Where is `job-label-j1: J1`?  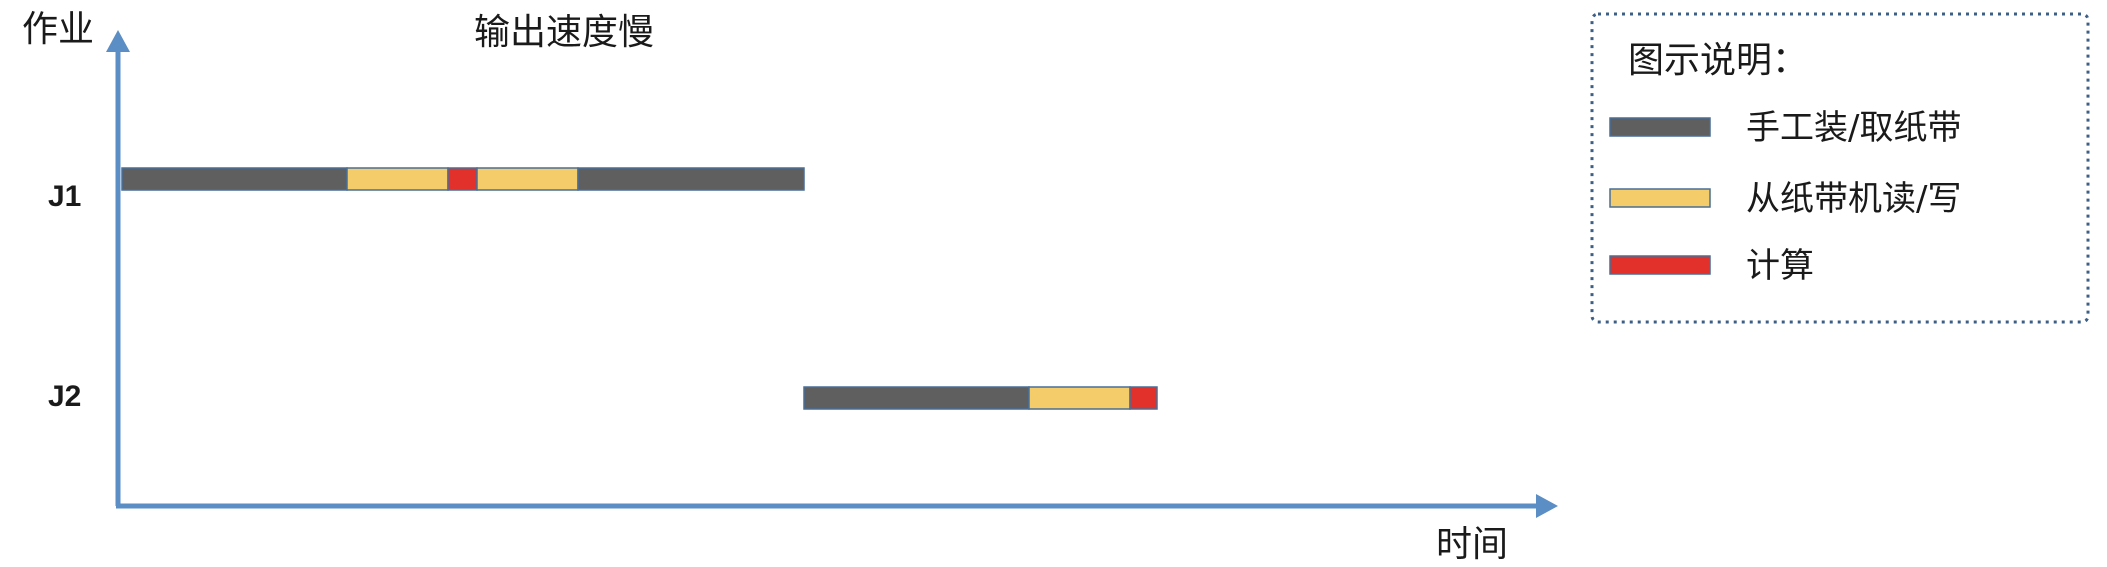
job-label-j1: J1 is located at coordinates (64, 196).